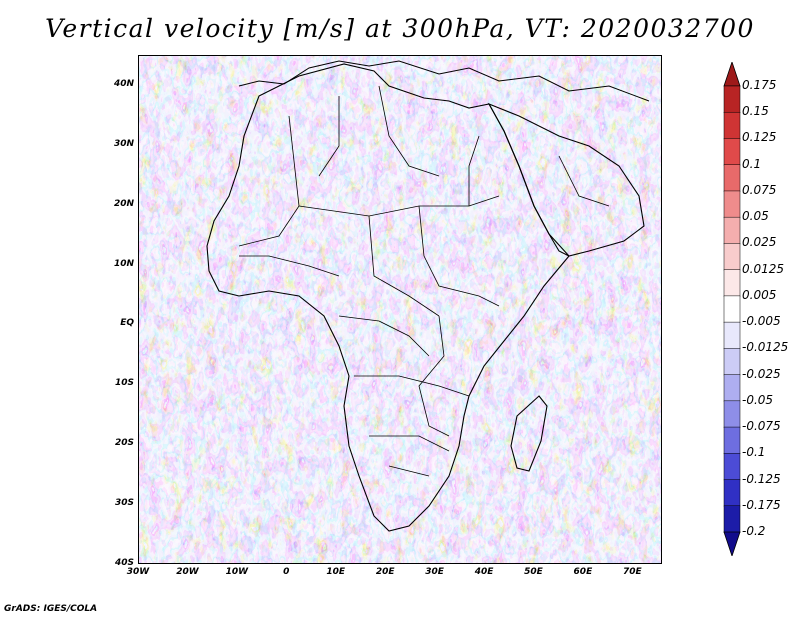 The image size is (800, 618). Describe the element at coordinates (732, 74) in the screenshot. I see `triangle-up-icon` at that location.